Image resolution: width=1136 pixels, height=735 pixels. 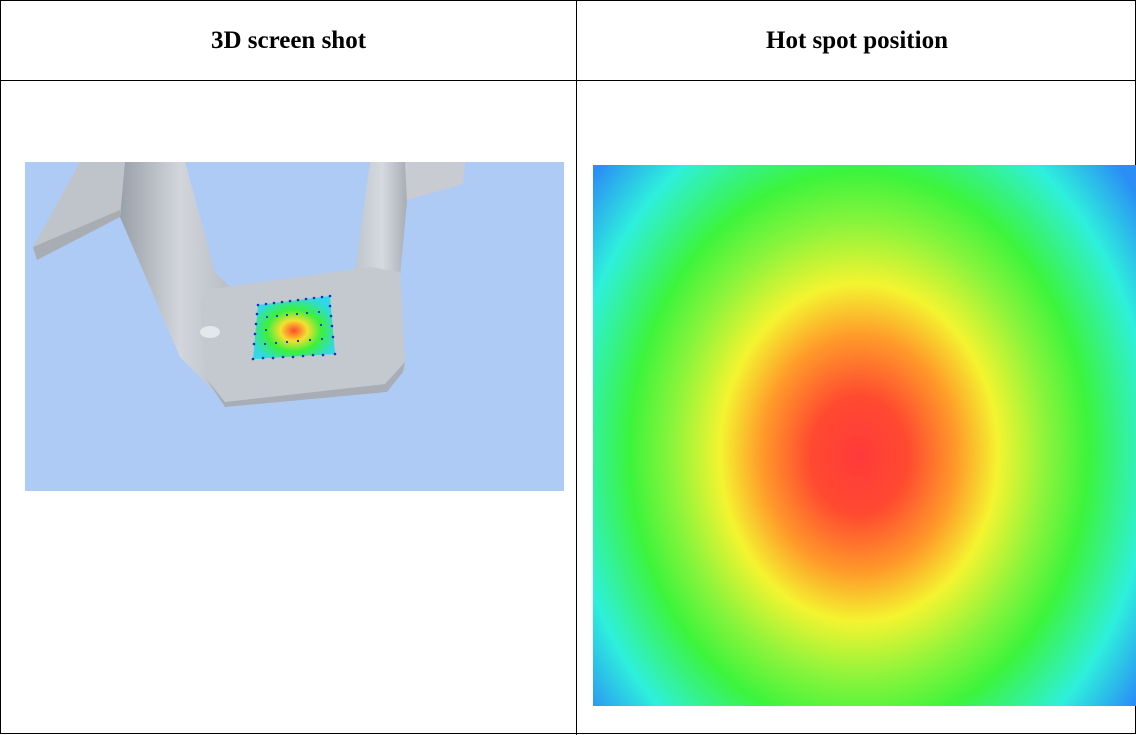 What do you see at coordinates (288, 40) in the screenshot?
I see `header-3d-screen-shot: 3D screen shot` at bounding box center [288, 40].